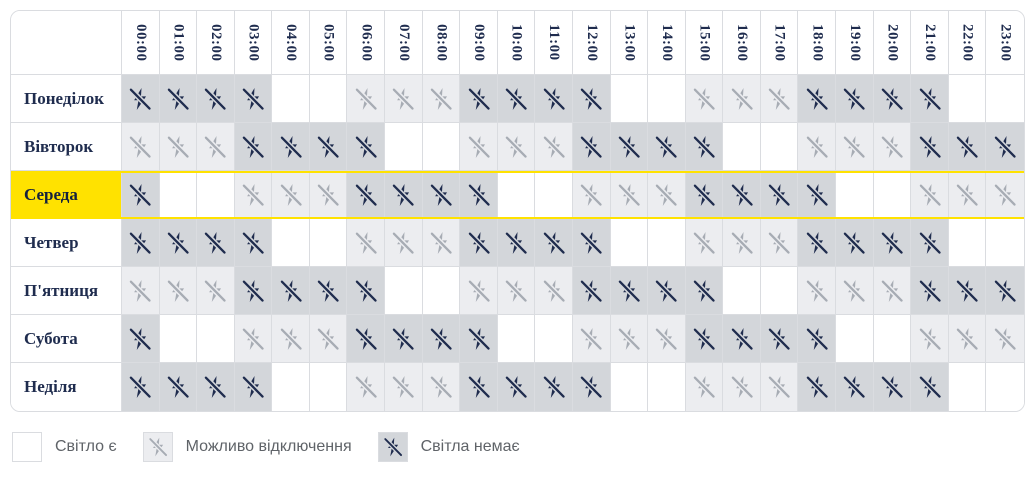 This screenshot has height=482, width=1035. I want to click on day-row: Четвер, so click(517, 243).